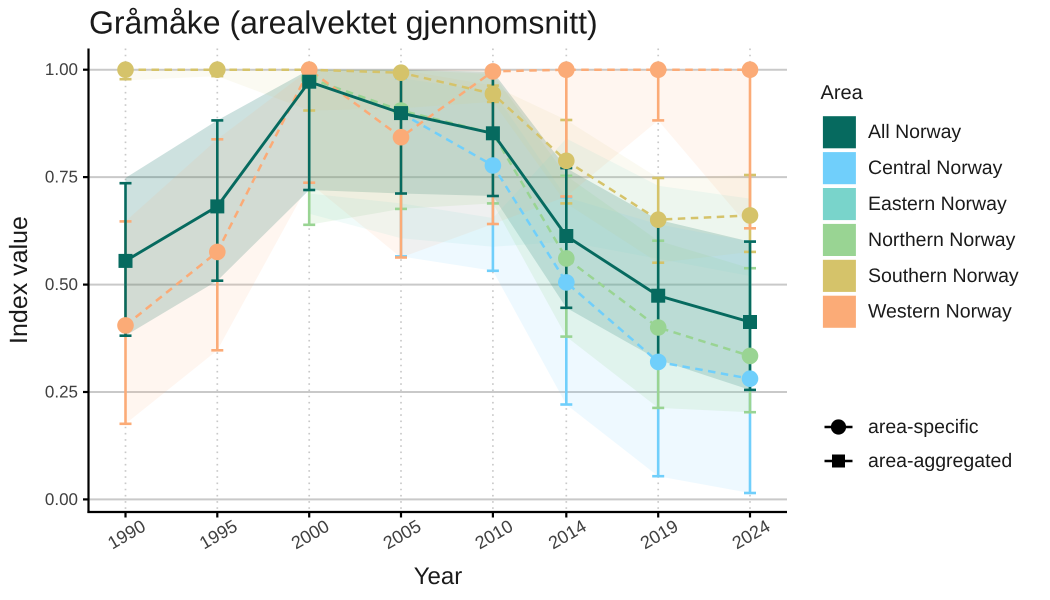 This screenshot has height=600, width=1050. Describe the element at coordinates (940, 312) in the screenshot. I see `svg-text: Western Norway` at that location.